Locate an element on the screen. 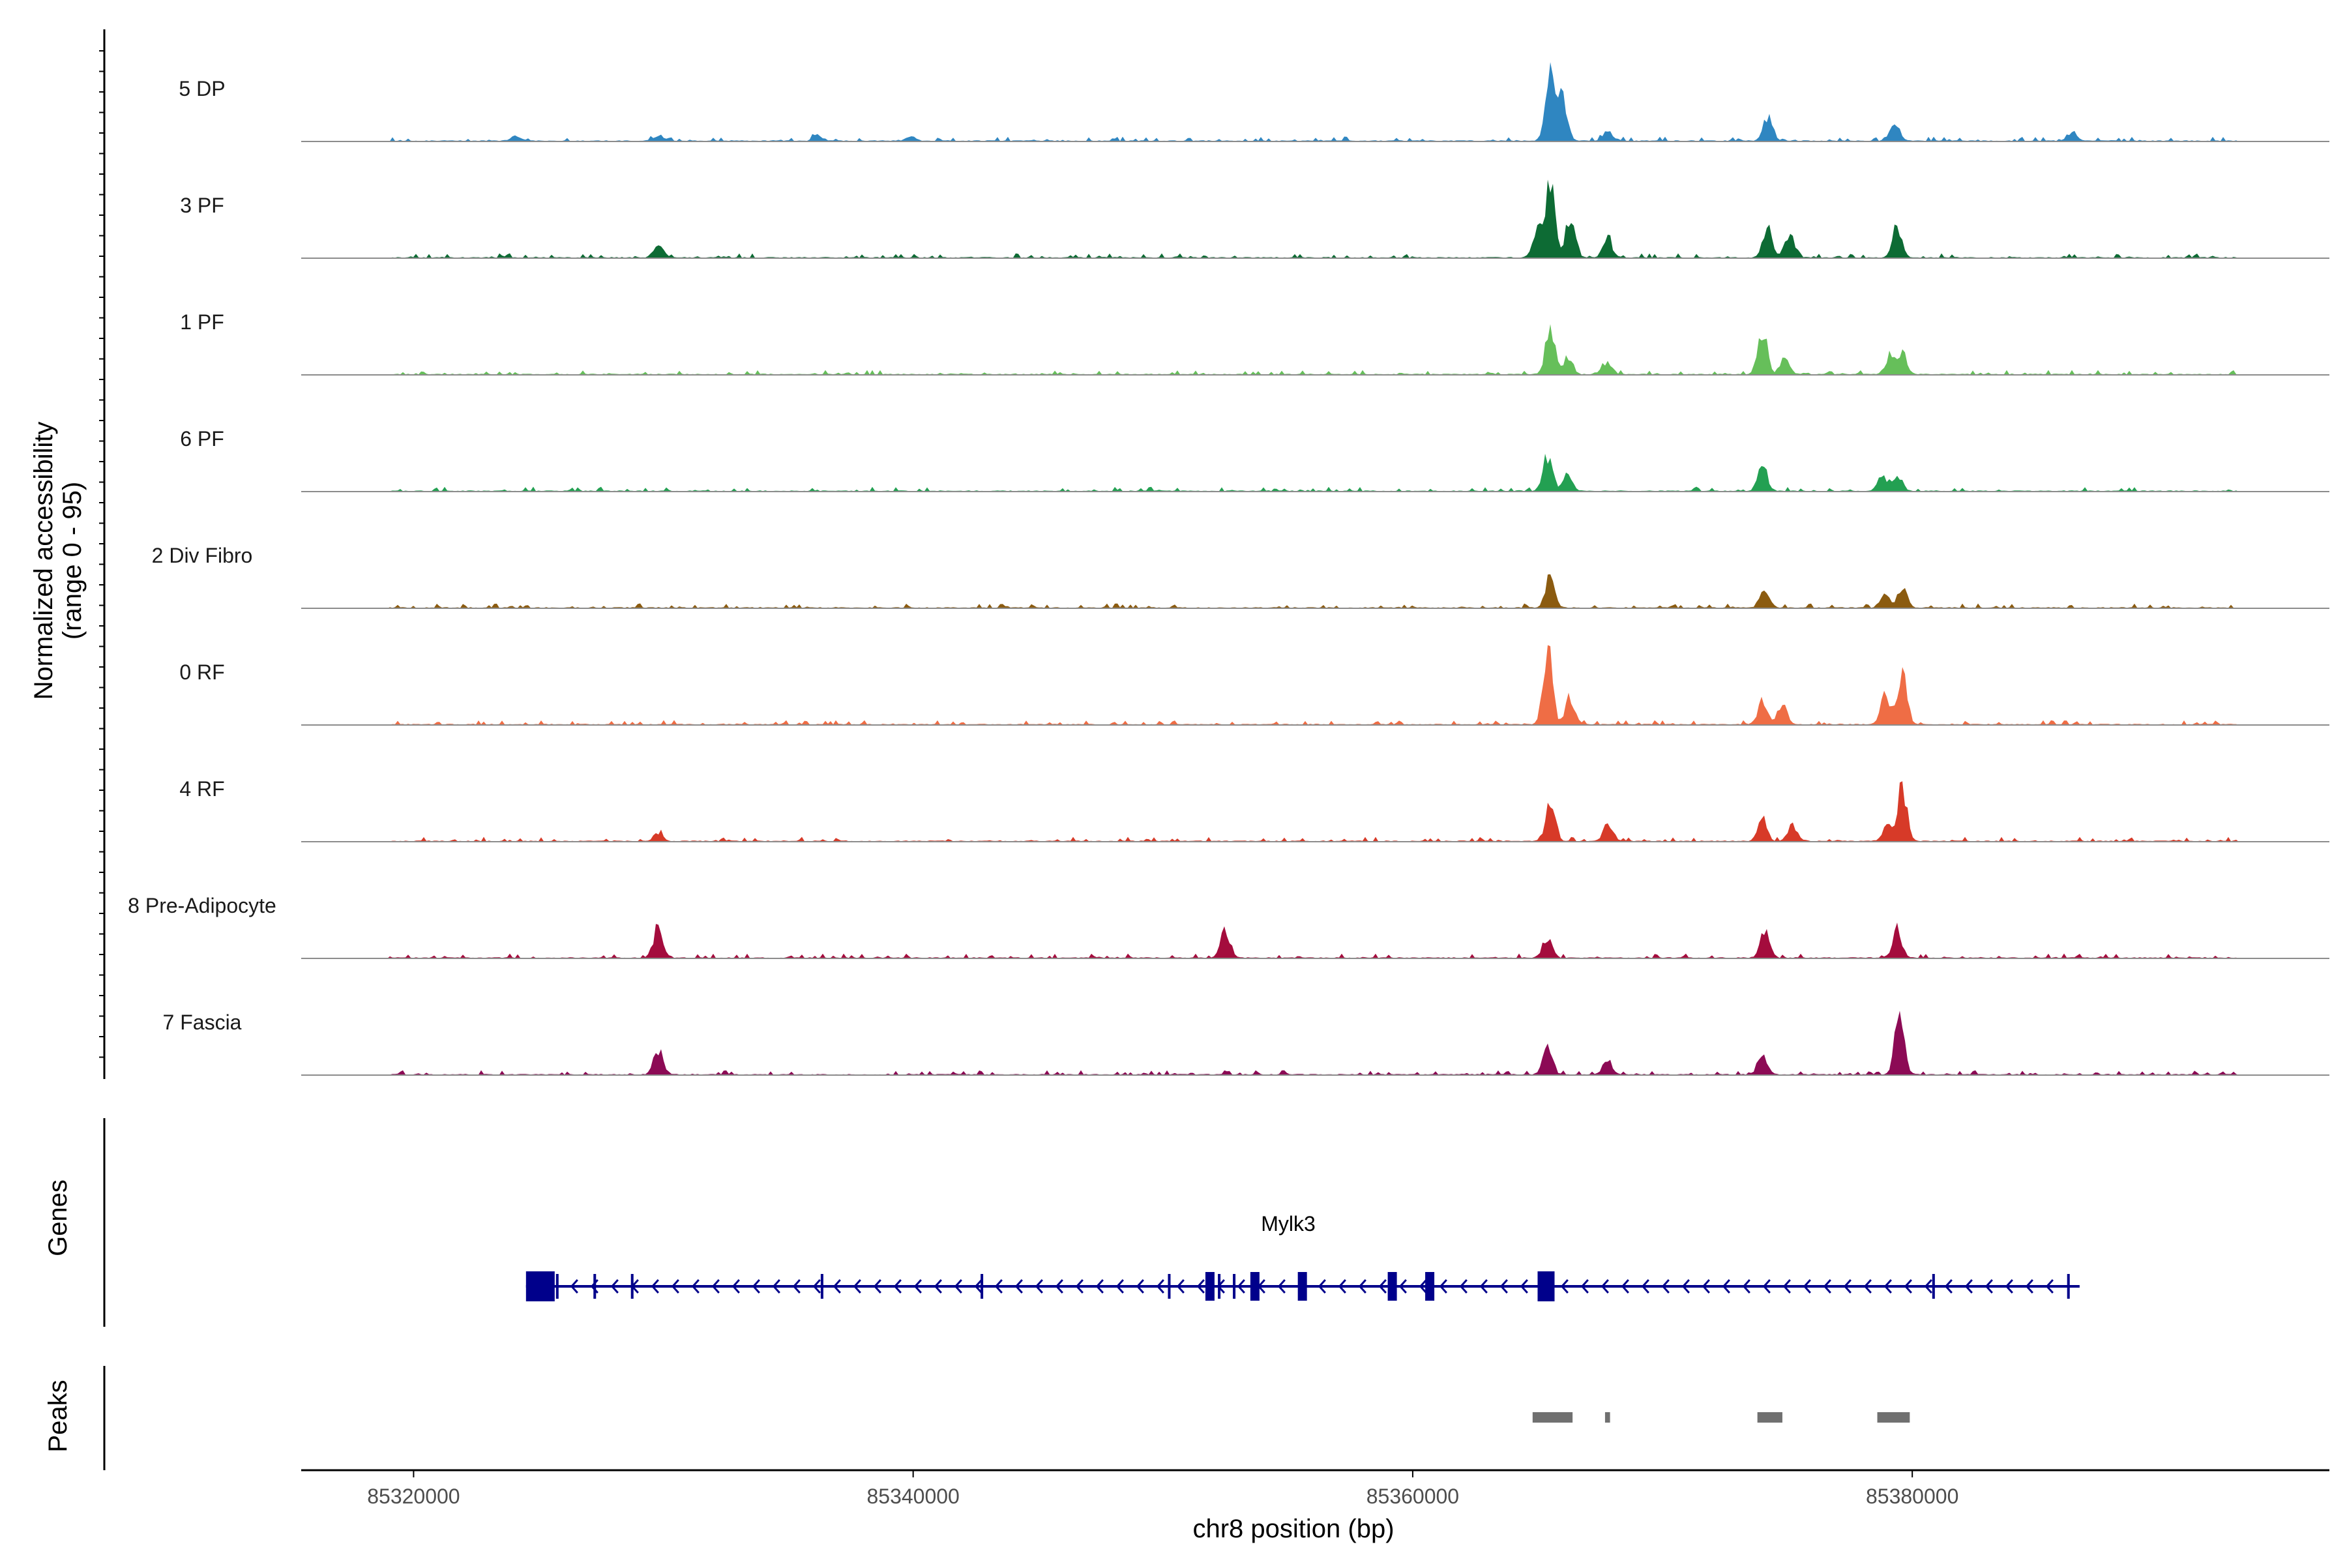 This screenshot has width=2347, height=1568. x-tick-label: 85320000 is located at coordinates (413, 1497).